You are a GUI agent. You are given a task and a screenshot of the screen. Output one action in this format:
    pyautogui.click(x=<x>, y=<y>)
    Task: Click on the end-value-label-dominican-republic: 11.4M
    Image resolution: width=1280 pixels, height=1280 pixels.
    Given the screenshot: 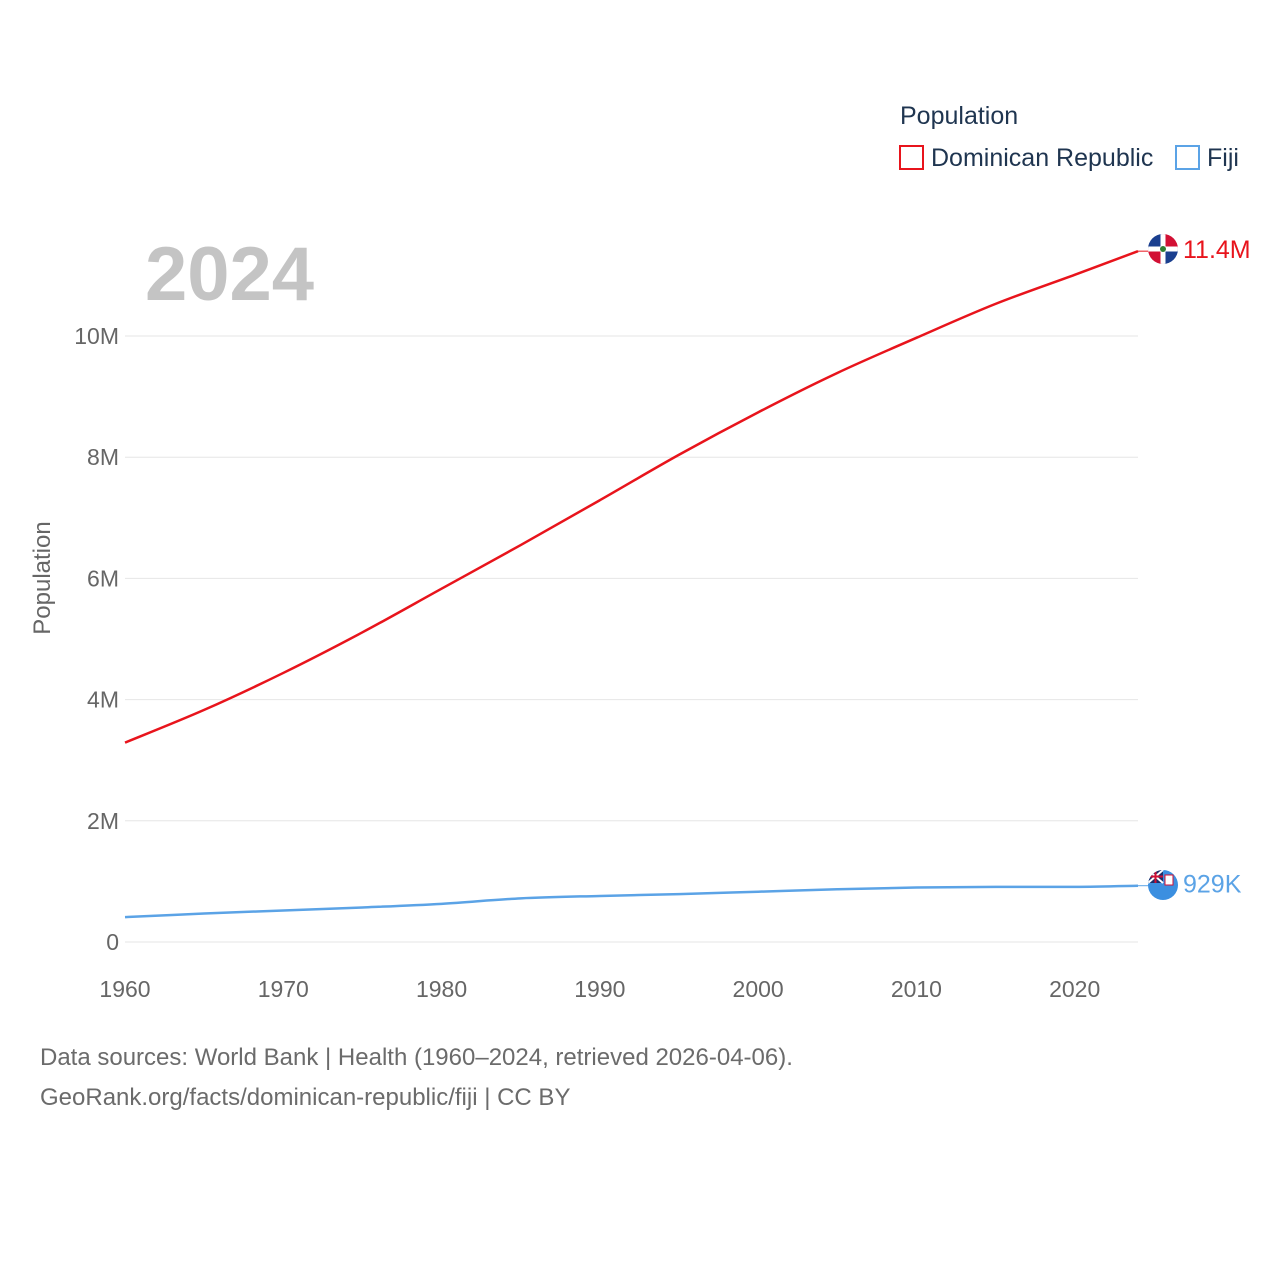 What is the action you would take?
    pyautogui.click(x=1217, y=250)
    